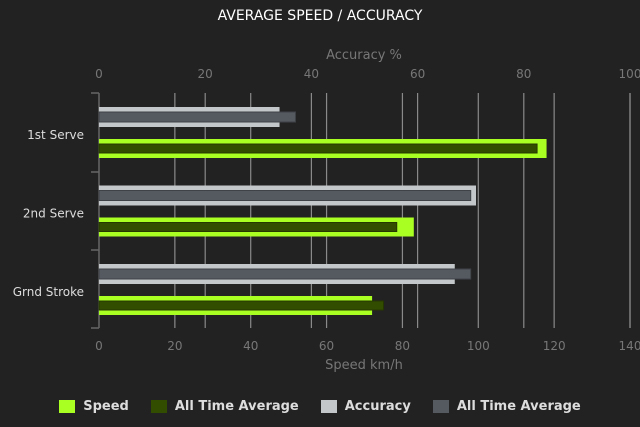  I want to click on legend-item: Accuracy, so click(365, 406).